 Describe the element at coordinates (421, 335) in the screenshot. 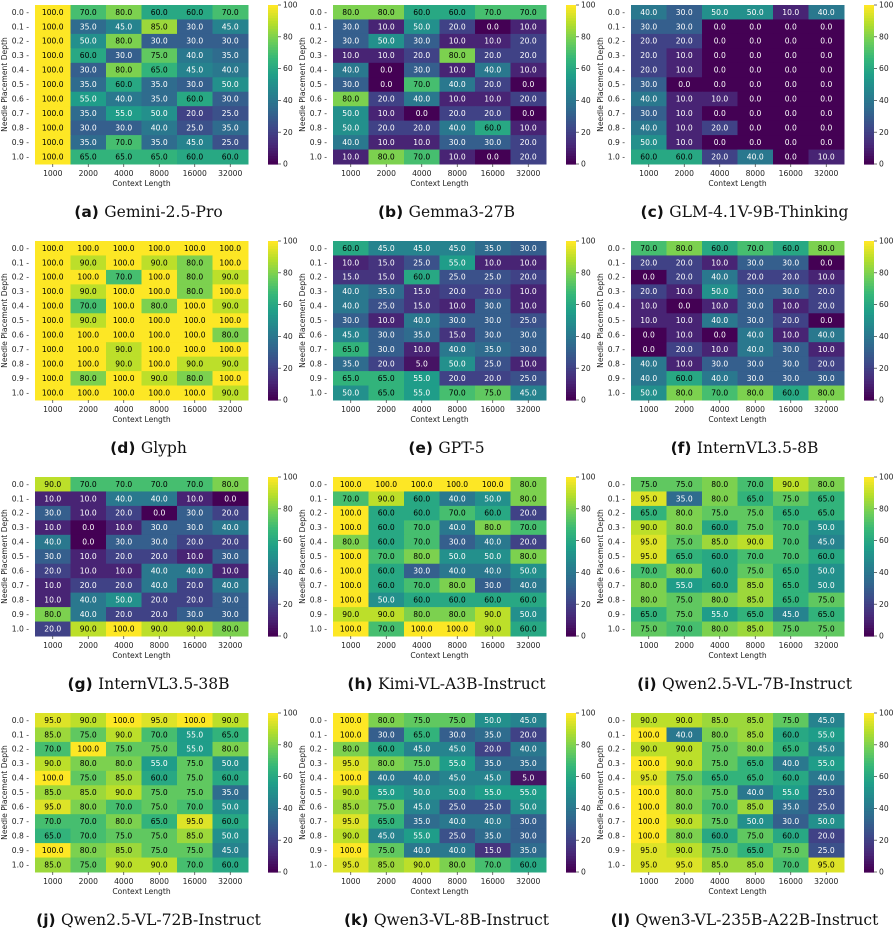

I see `cell-value-label: 35.0` at that location.